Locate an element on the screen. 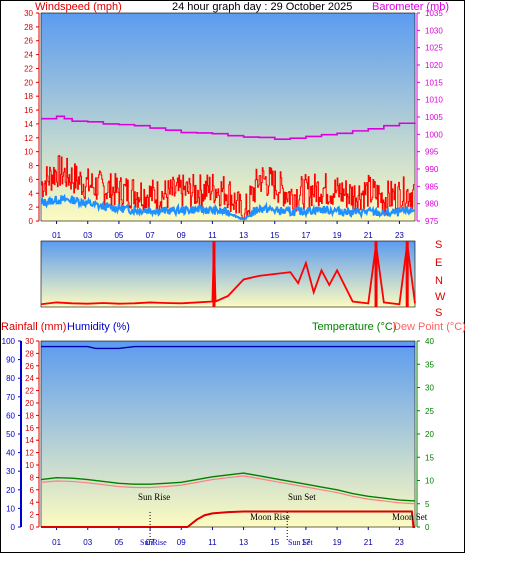 The image size is (529, 563). x-tick-label-bottom: 19 is located at coordinates (337, 542).